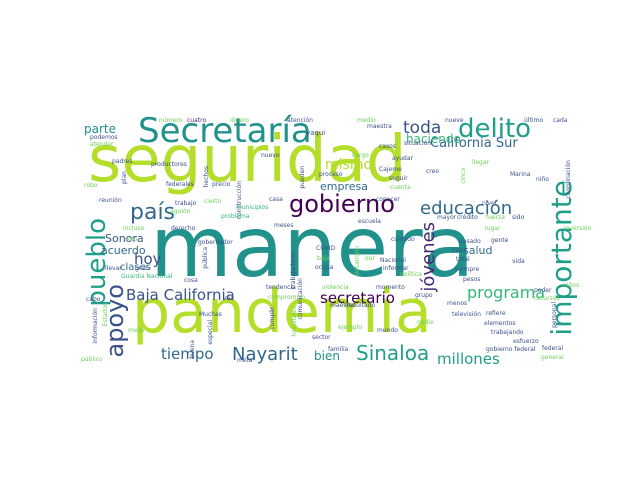  What do you see at coordinates (496, 313) in the screenshot?
I see `word-111: refiere` at bounding box center [496, 313].